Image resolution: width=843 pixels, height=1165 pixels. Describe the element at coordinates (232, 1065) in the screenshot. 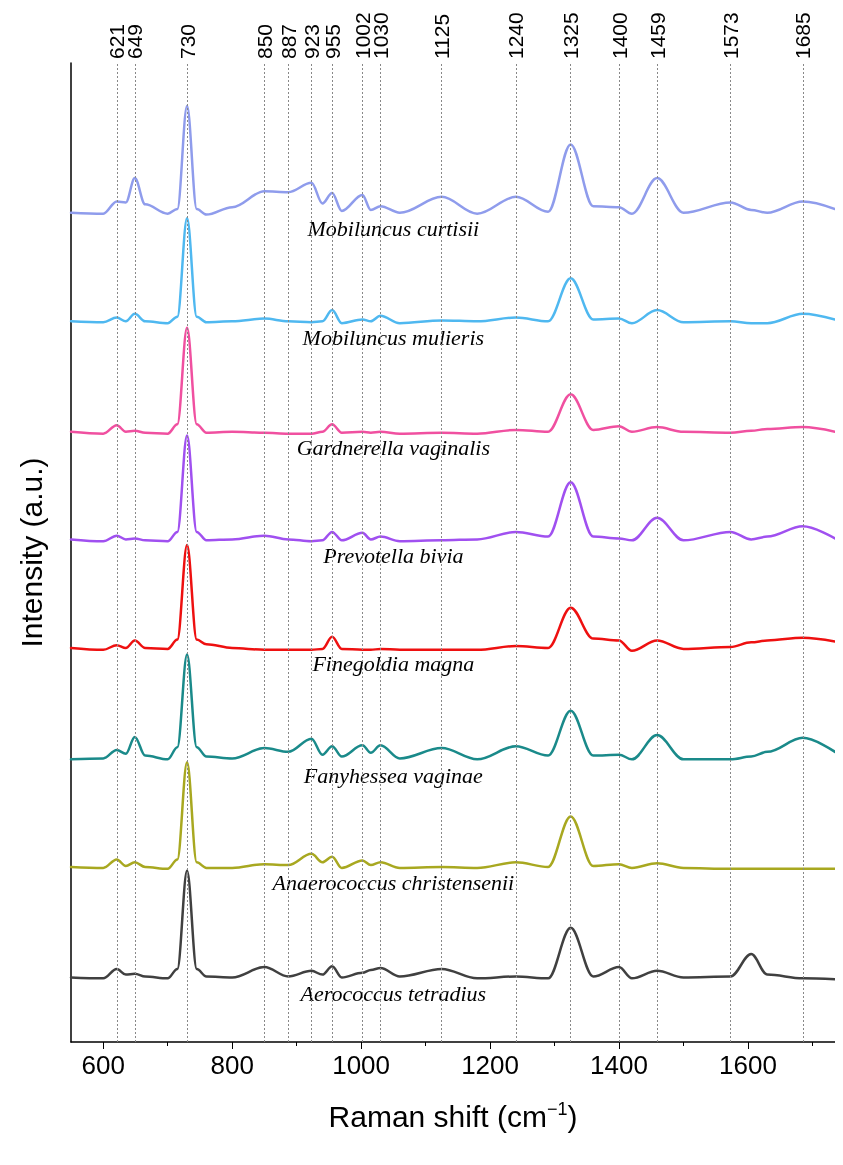

I see `x-tick-label: 800` at that location.